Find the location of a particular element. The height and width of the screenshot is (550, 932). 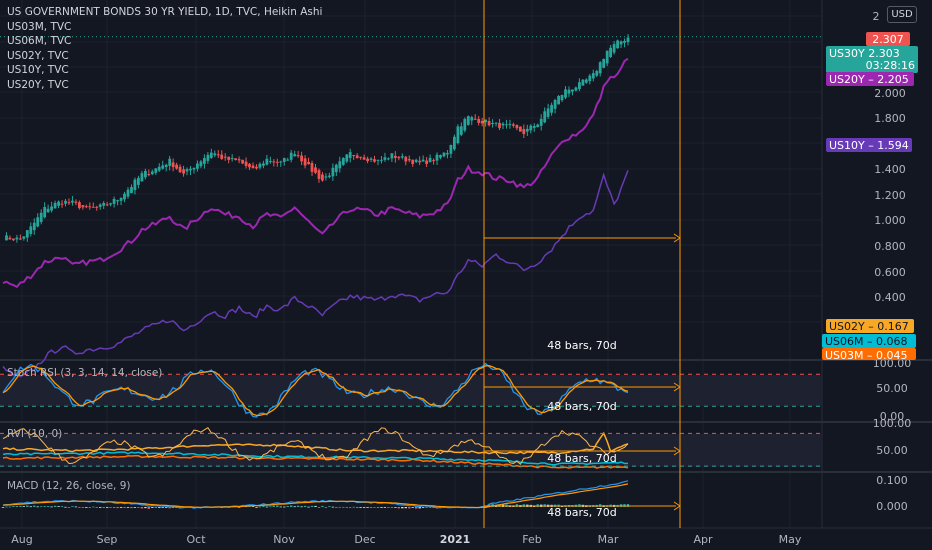

y-tick-label: 1.200 is located at coordinates (890, 195).